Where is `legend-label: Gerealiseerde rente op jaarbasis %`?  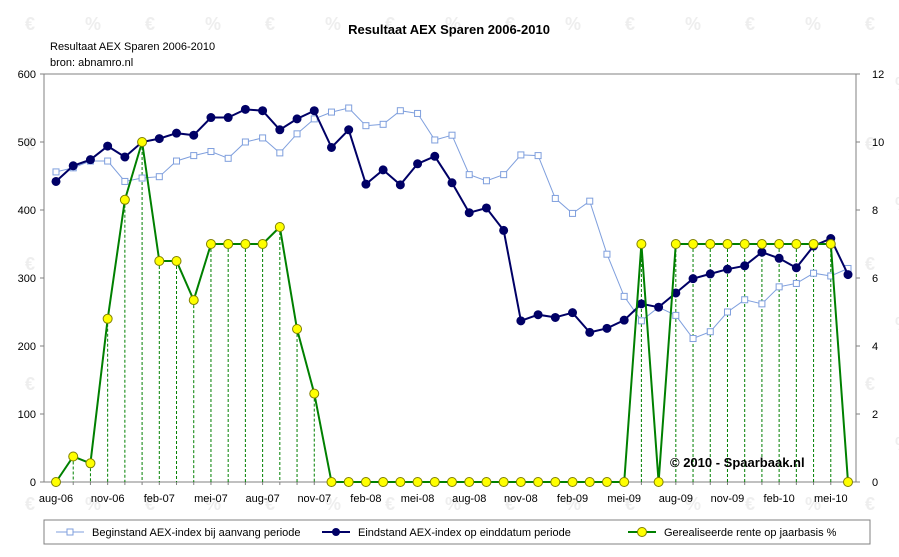 legend-label: Gerealiseerde rente op jaarbasis % is located at coordinates (750, 533).